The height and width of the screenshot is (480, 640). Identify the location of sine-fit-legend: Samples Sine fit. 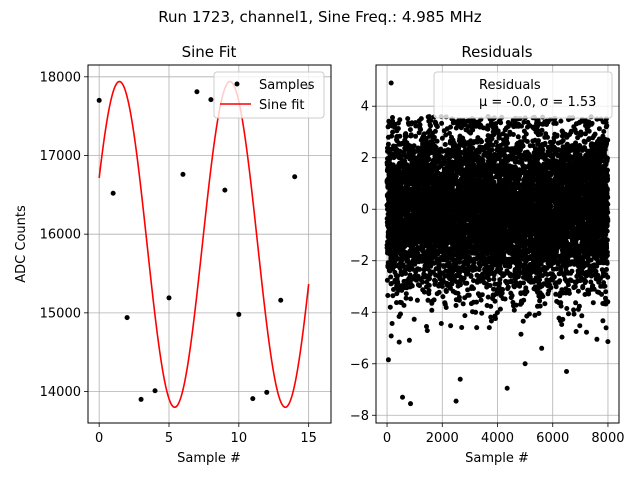
(269, 95).